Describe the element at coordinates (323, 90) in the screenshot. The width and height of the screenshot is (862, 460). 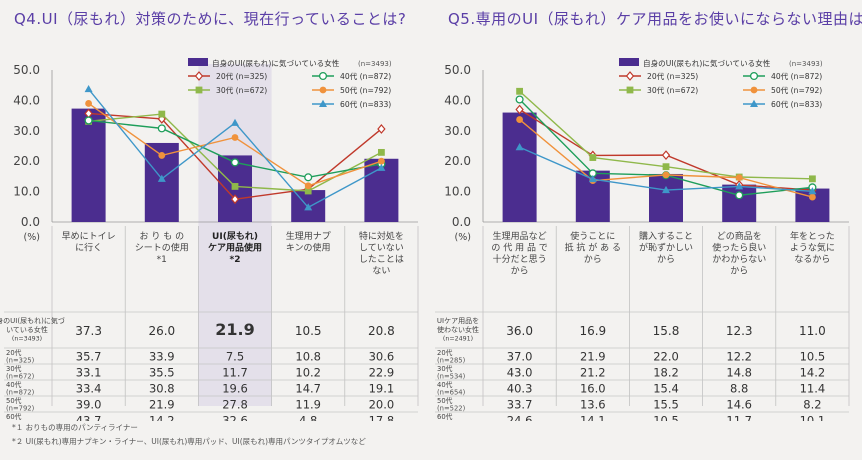
I see `legend-marker-s50` at that location.